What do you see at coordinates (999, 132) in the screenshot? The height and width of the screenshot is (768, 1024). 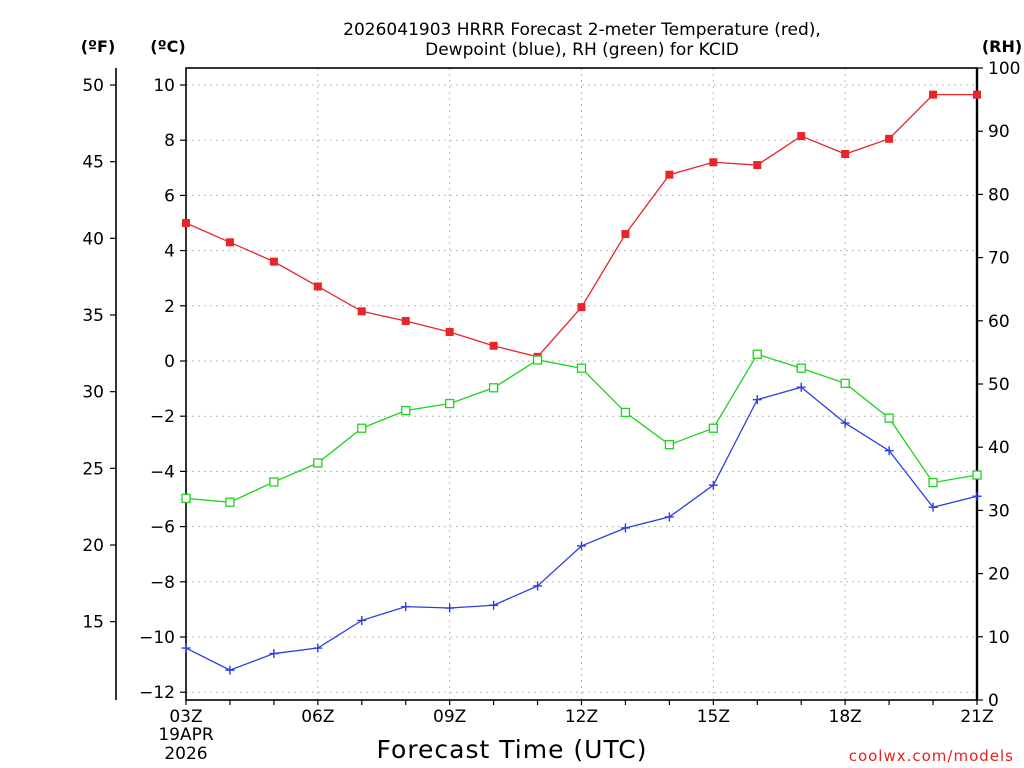 I see `rh-tick-label: 90` at bounding box center [999, 132].